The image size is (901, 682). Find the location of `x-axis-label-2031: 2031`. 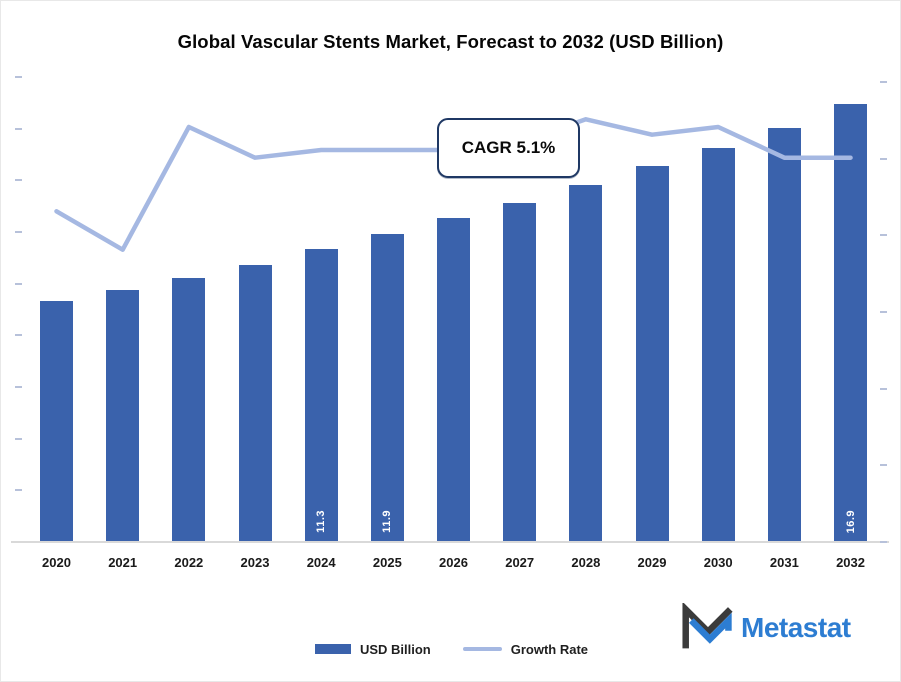

x-axis-label-2031: 2031 is located at coordinates (784, 562).